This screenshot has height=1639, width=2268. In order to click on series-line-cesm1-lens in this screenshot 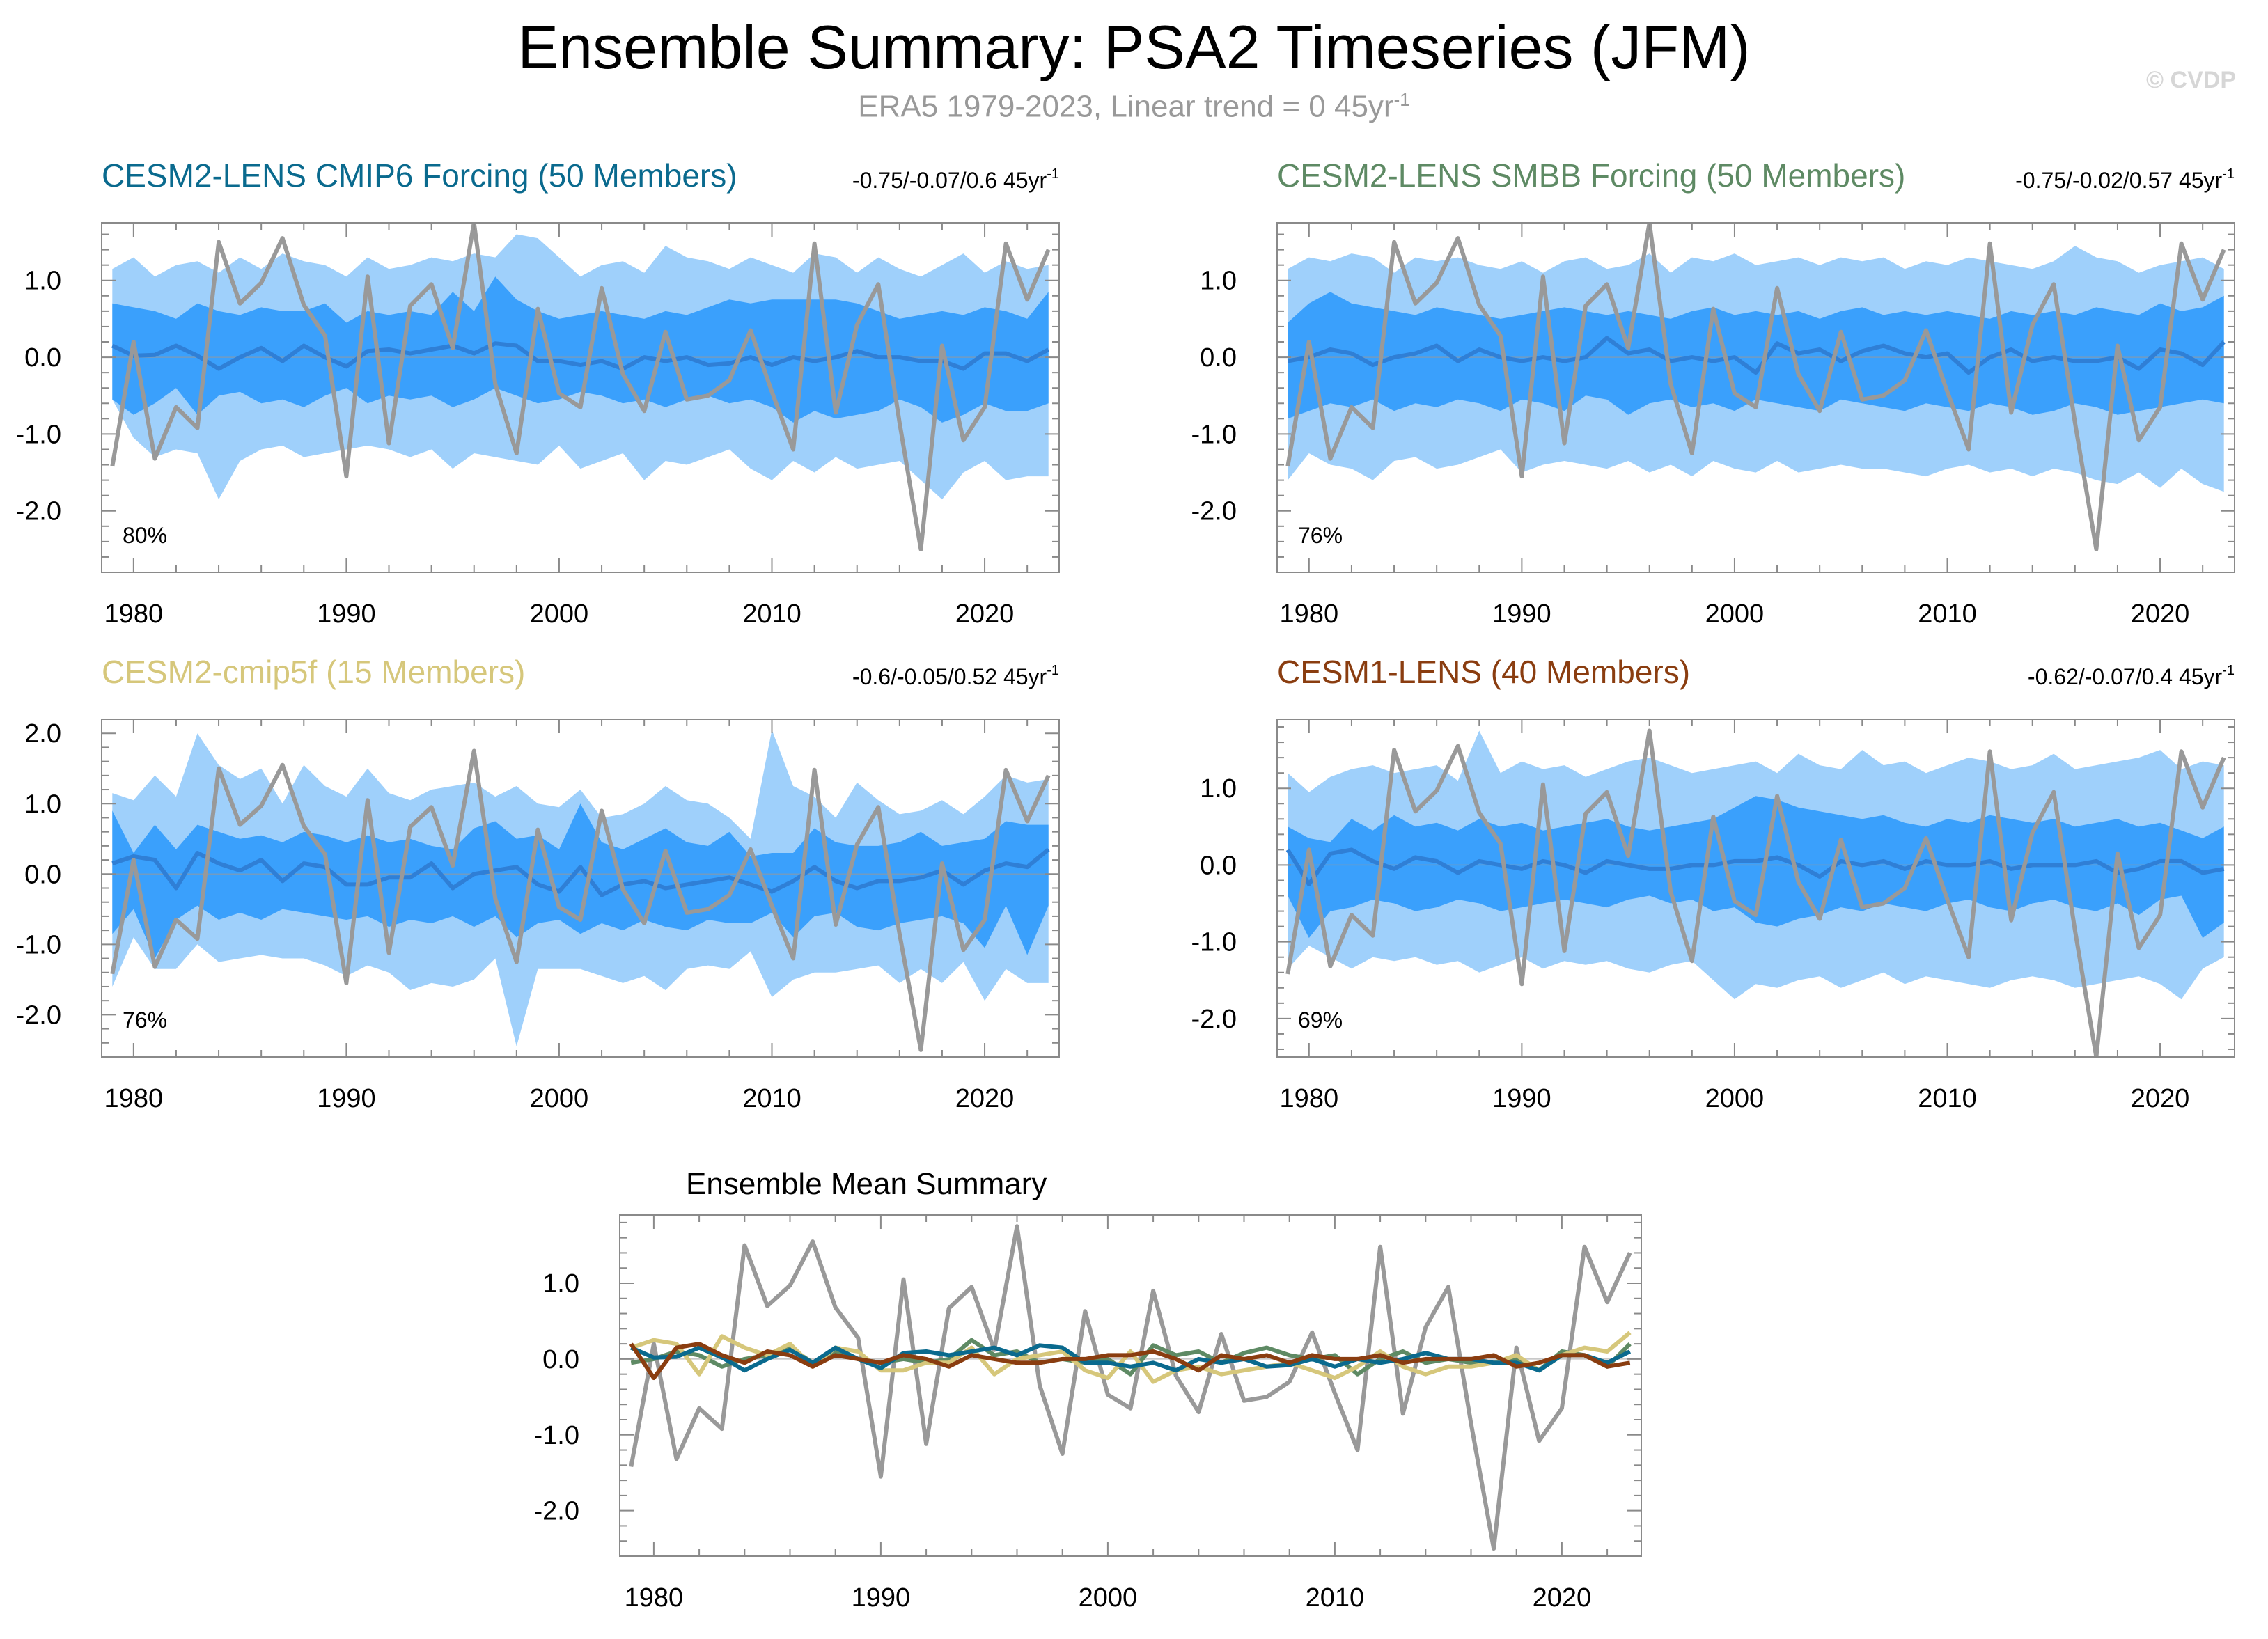, I will do `click(1130, 1361)`.